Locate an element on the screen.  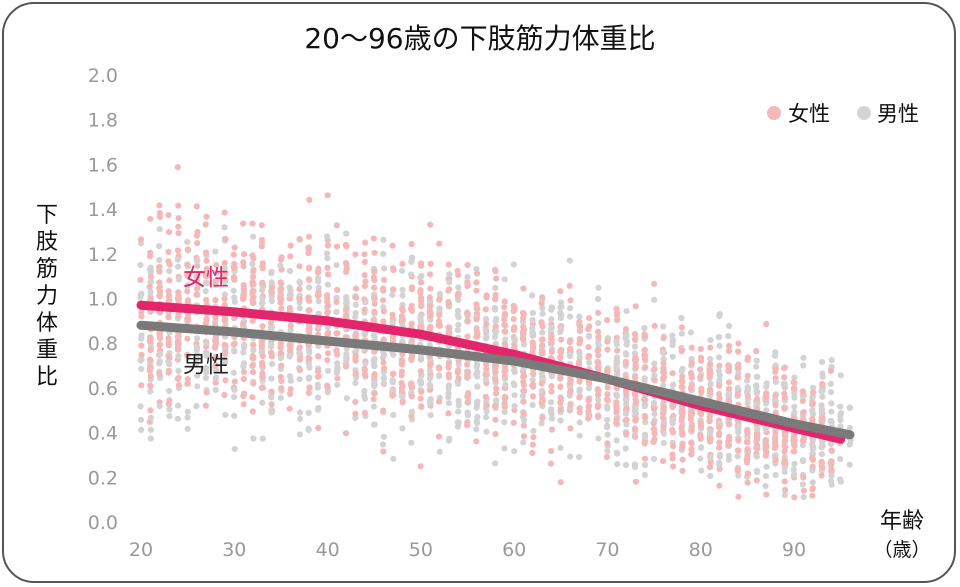
y-tick-label: 1.8 is located at coordinates (103, 121).